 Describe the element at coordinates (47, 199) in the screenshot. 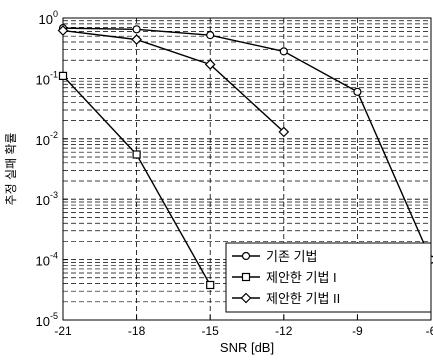

I see `y-tick-label: 10⁻³` at that location.